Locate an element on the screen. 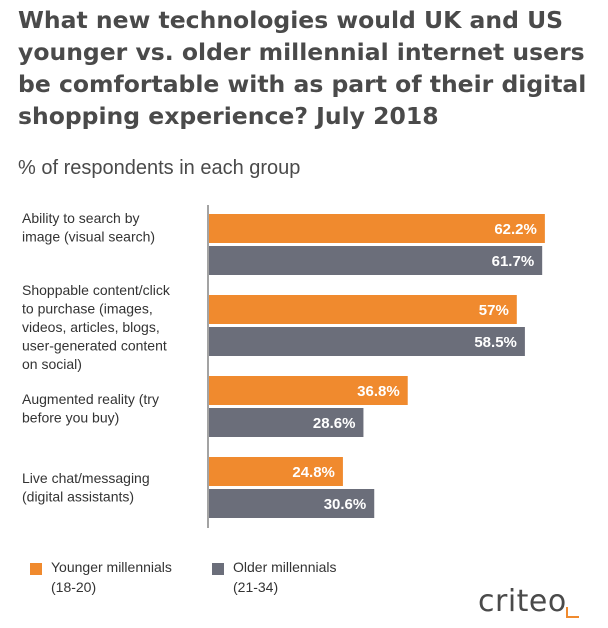  chart-subtitle: % of respondents in each group is located at coordinates (159, 168).